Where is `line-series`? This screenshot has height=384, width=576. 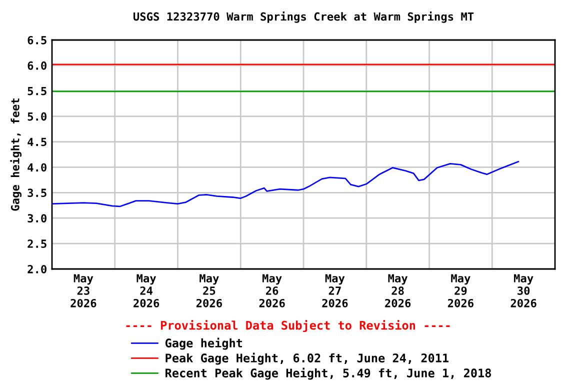
line-series is located at coordinates (286, 184).